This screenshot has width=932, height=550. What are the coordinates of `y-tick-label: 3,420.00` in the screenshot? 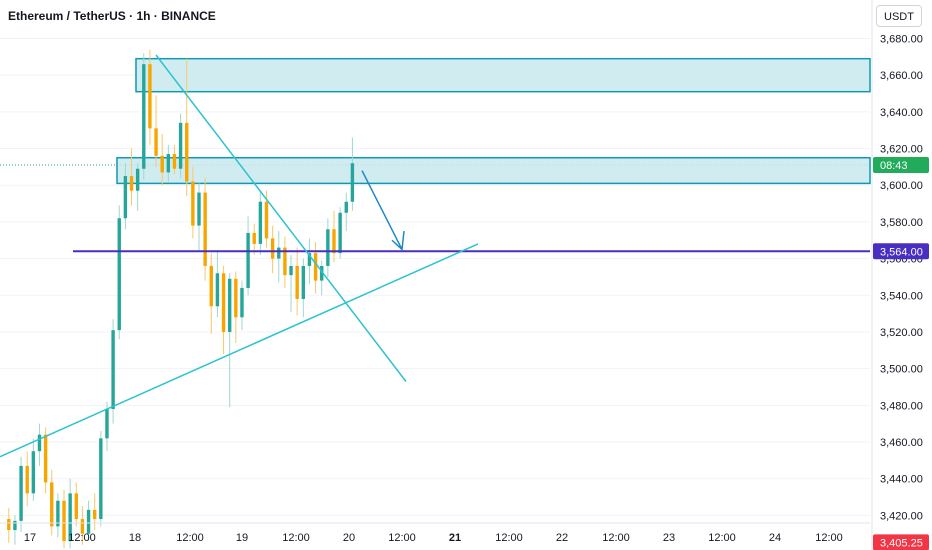 It's located at (901, 516).